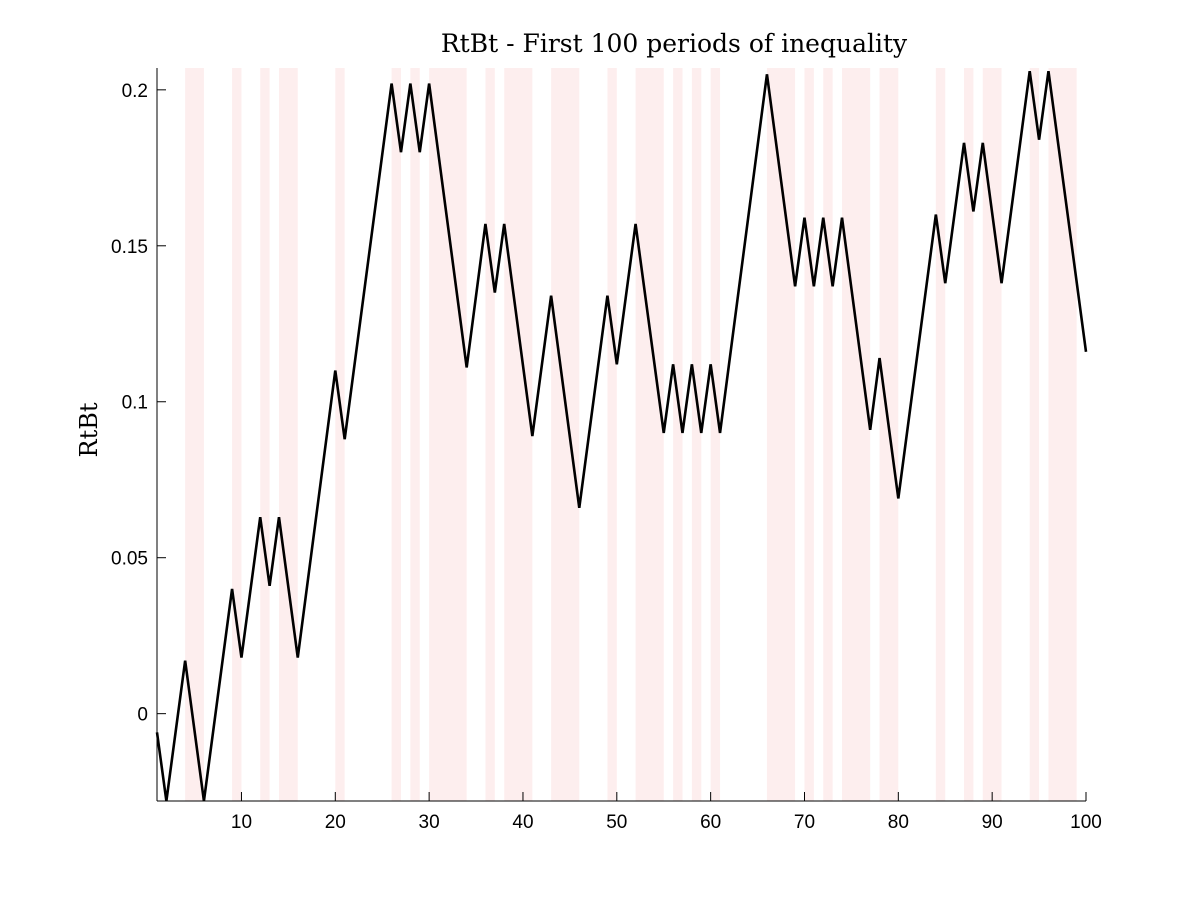 The height and width of the screenshot is (900, 1200). Describe the element at coordinates (129, 559) in the screenshot. I see `y-tick-label: 0.05` at that location.